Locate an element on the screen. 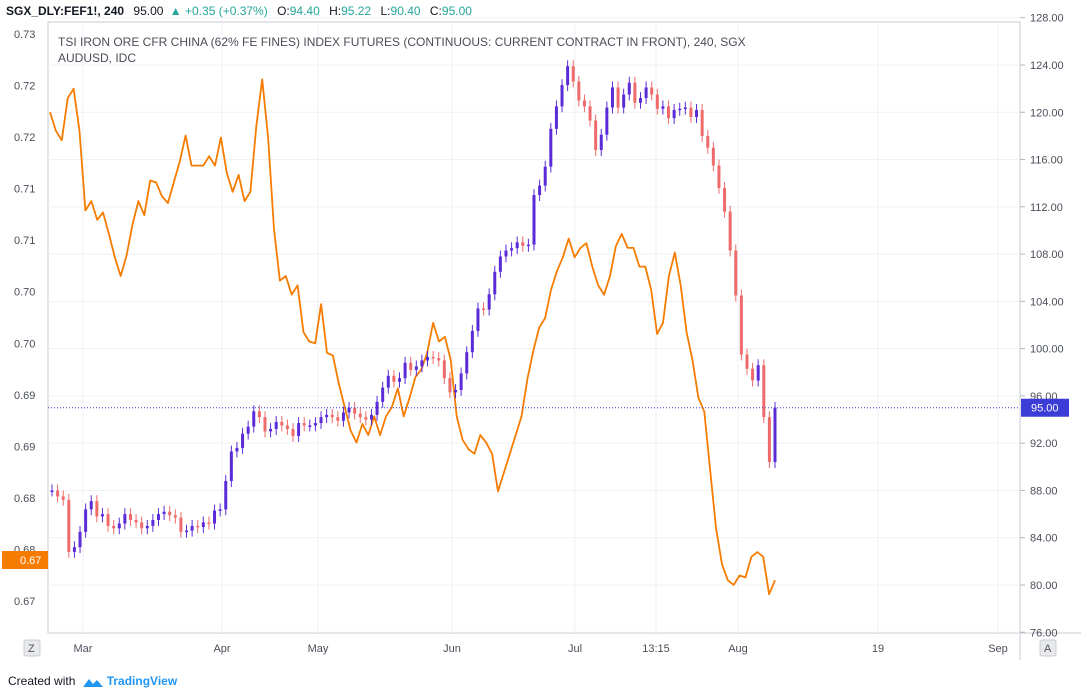 The width and height of the screenshot is (1081, 691). left-tick-label: 0.71 is located at coordinates (24, 190).